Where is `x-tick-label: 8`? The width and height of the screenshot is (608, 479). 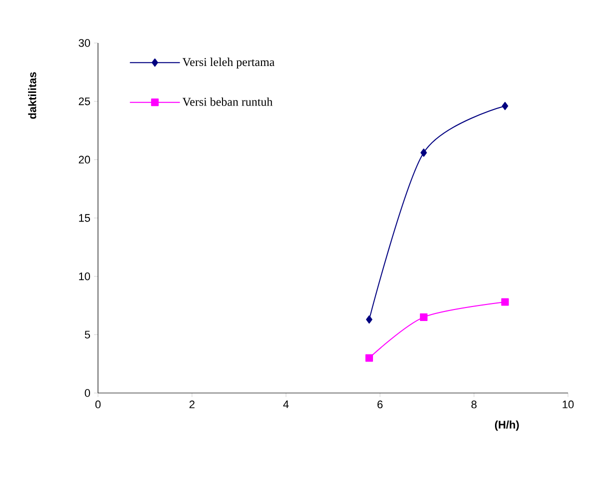 x-tick-label: 8 is located at coordinates (474, 404).